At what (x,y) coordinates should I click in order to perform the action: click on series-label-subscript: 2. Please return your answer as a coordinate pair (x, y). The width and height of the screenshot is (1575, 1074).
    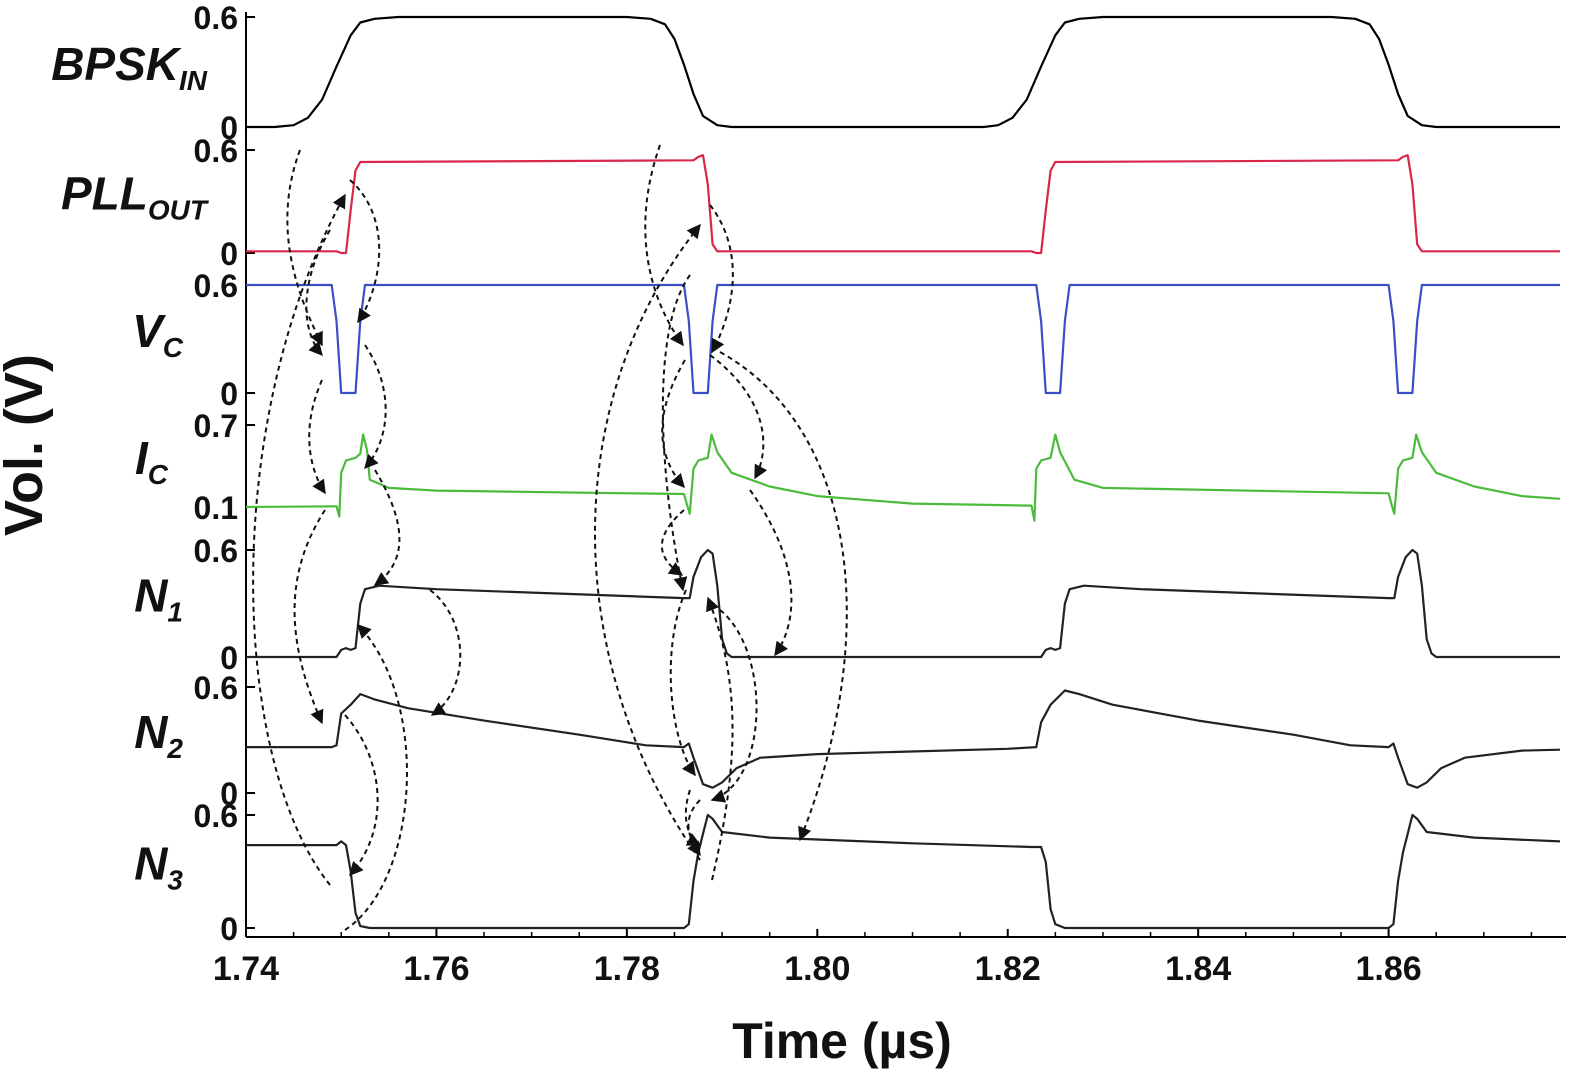
    Looking at the image, I should click on (174, 748).